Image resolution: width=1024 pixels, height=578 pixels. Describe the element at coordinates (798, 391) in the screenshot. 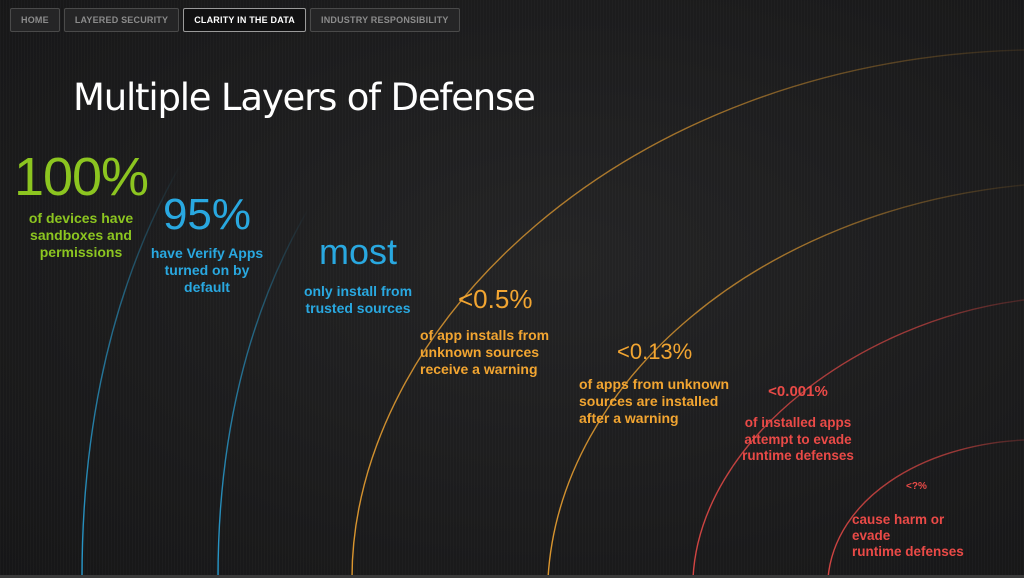

I see `stat-runtime-evasion-value: <0.001%` at that location.